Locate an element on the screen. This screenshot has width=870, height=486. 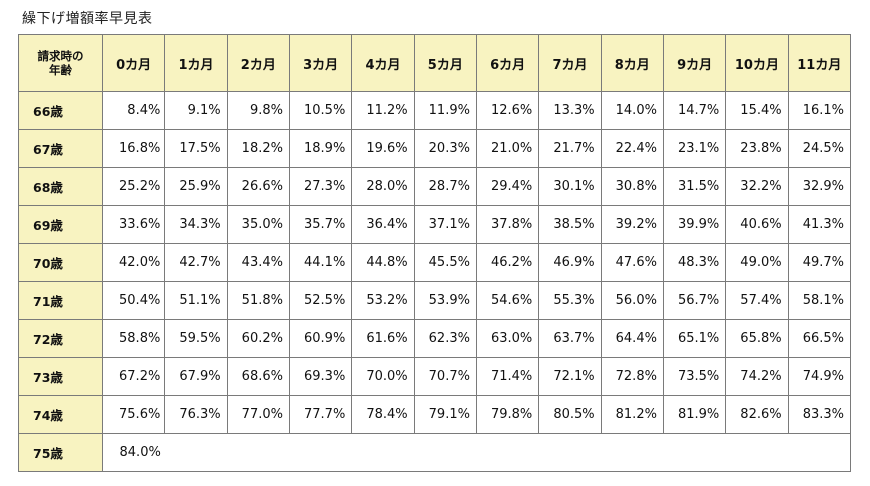
rate-cell: 18.9% is located at coordinates (320, 148).